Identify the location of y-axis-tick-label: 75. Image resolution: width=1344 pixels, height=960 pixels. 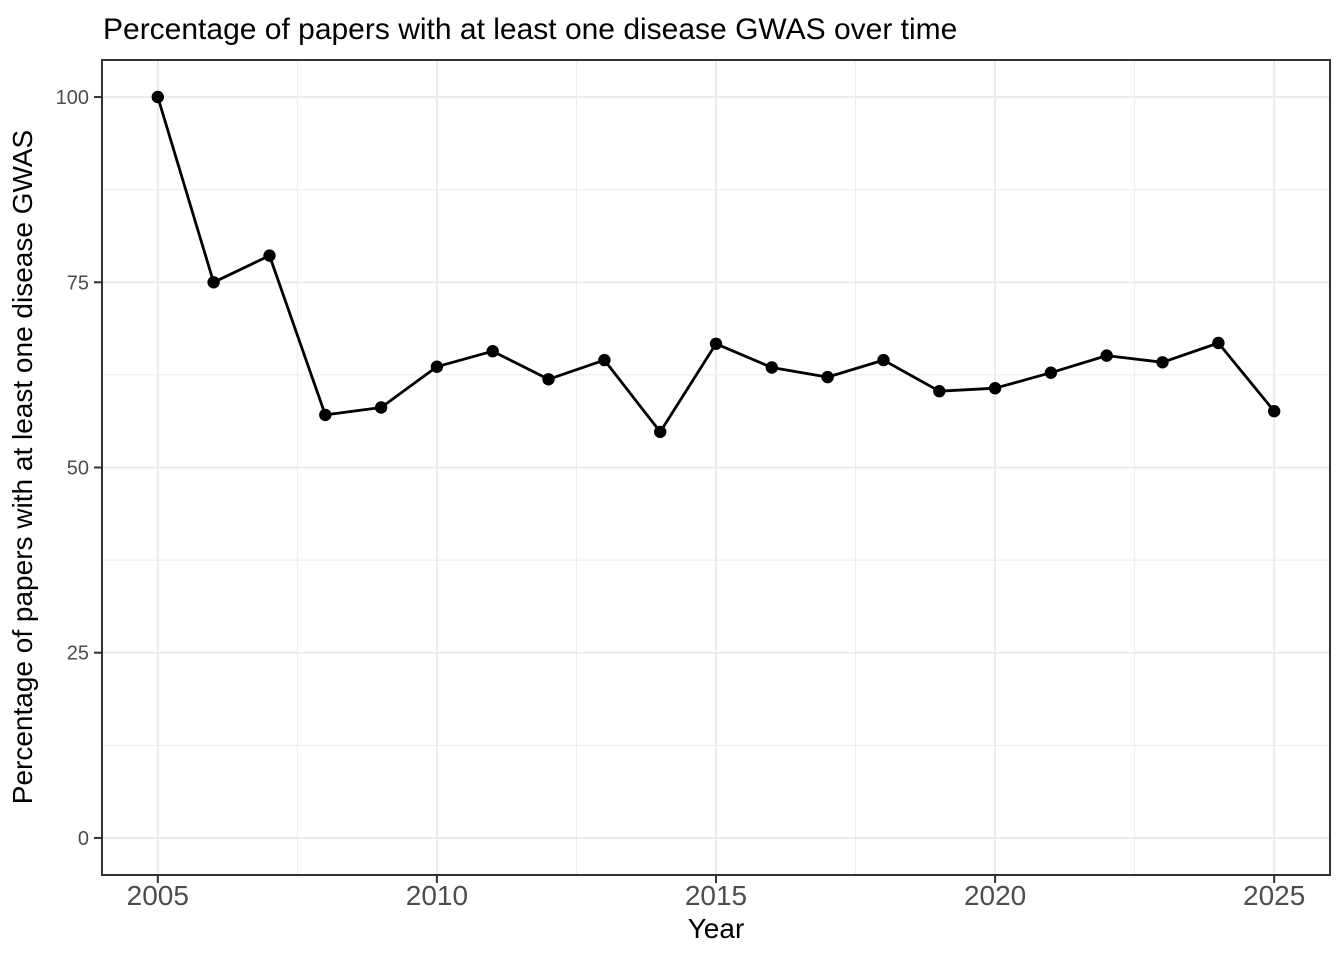
(78, 283).